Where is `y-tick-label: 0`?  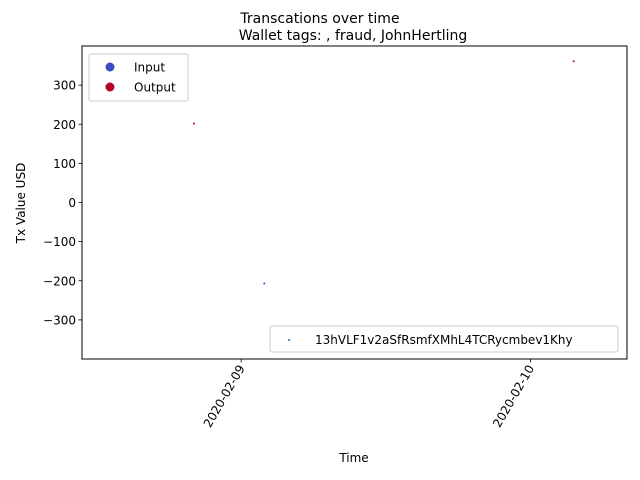
y-tick-label: 0 is located at coordinates (72, 203).